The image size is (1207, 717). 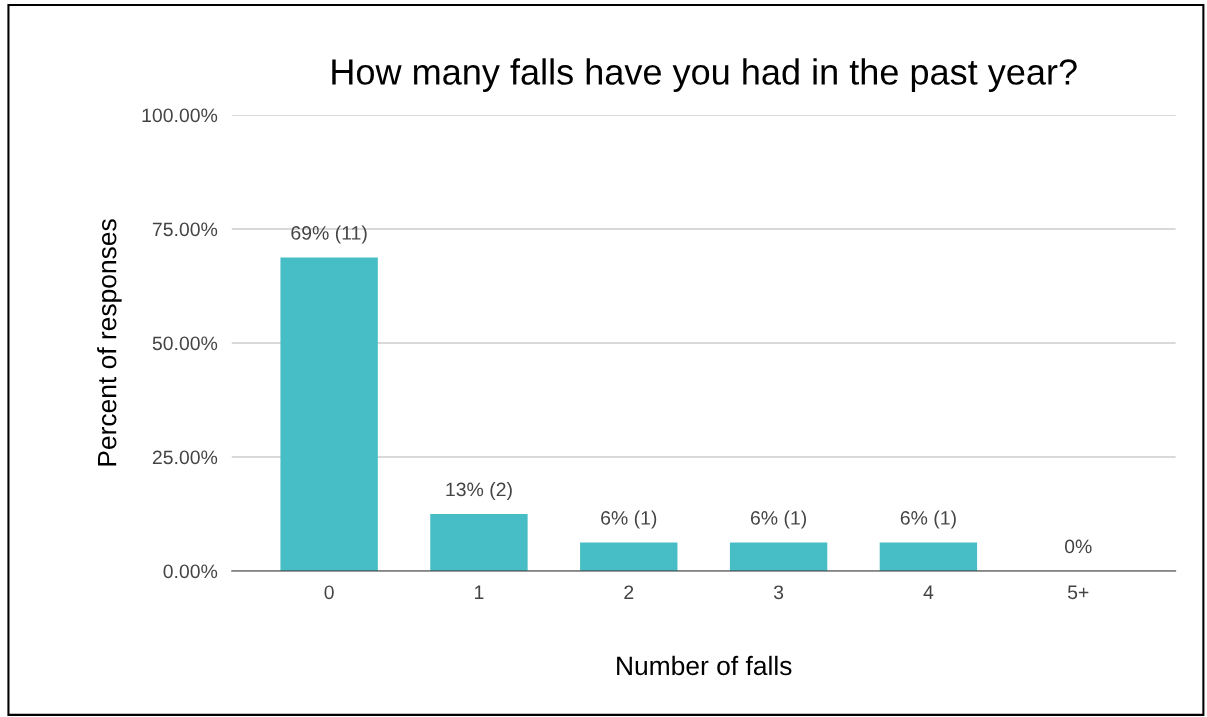 I want to click on y-tick-label: 25.00%, so click(x=185, y=457).